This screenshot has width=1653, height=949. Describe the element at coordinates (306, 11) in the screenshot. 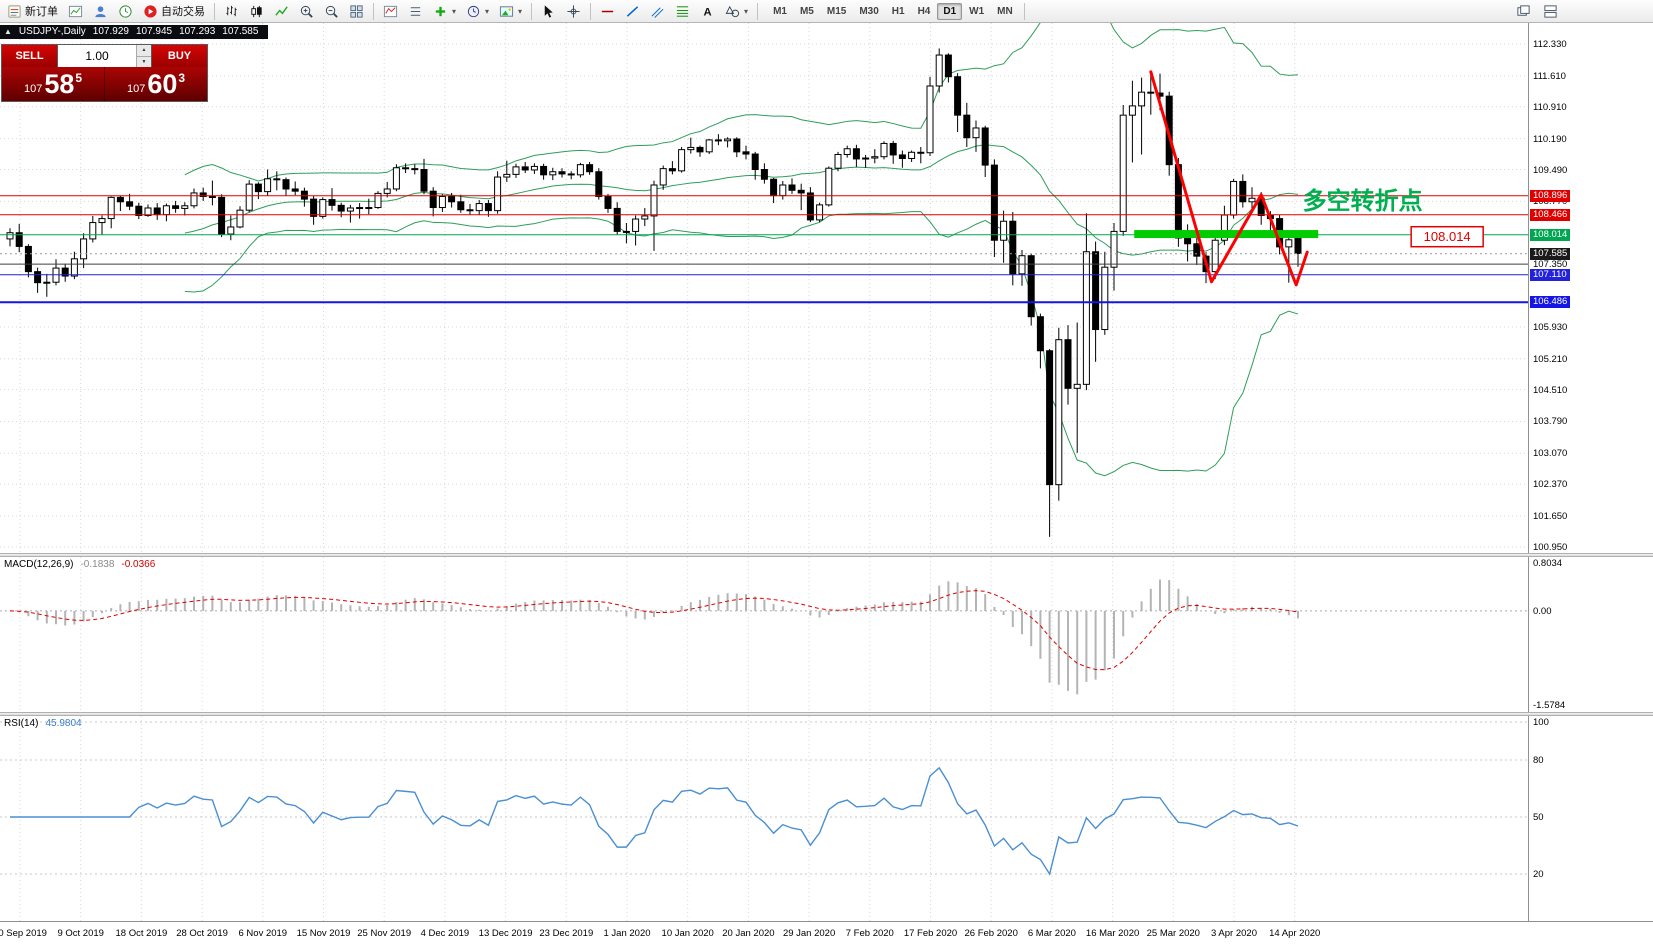

I see `zoom-in-button` at that location.